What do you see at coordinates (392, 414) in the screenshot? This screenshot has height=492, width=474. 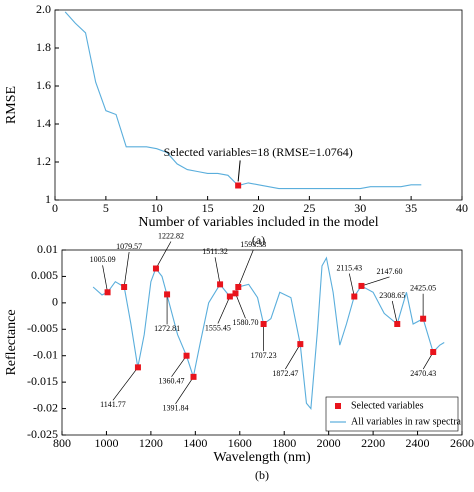 I see `legend-box` at bounding box center [392, 414].